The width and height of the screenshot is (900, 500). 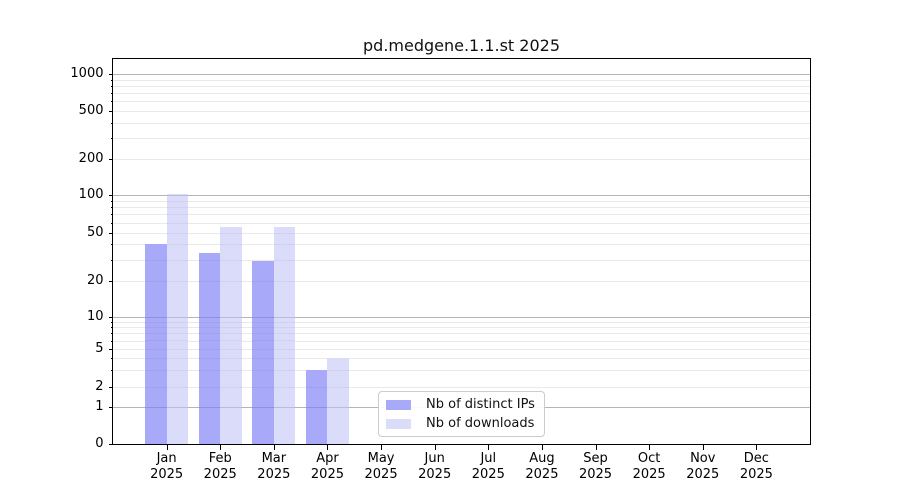 What do you see at coordinates (338, 401) in the screenshot?
I see `bar-downloads` at bounding box center [338, 401].